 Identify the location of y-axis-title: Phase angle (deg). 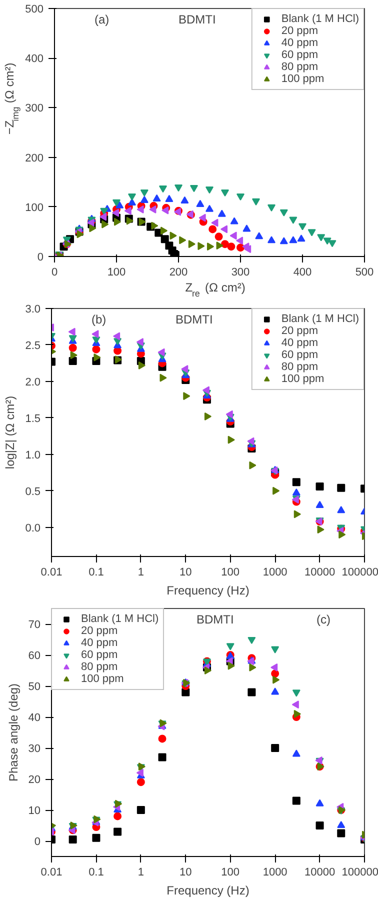
(13, 732).